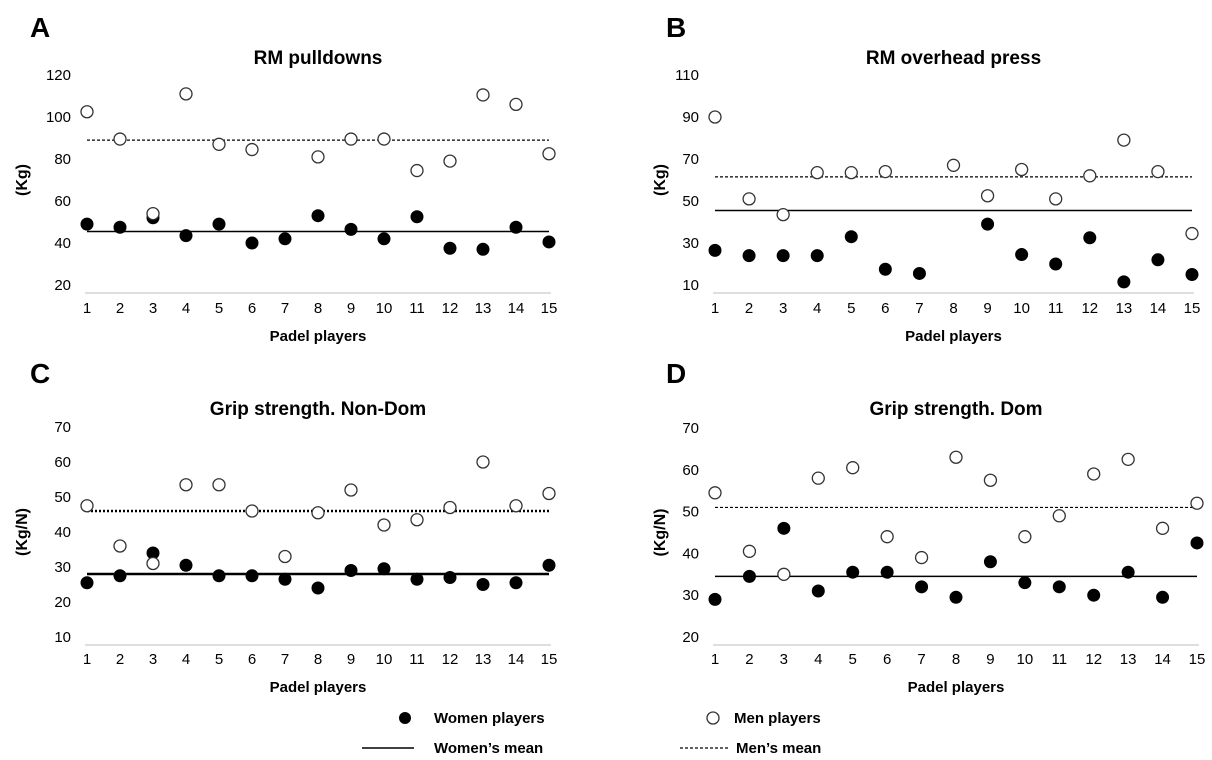 The width and height of the screenshot is (1212, 760). I want to click on x-tick-label: 5, so click(853, 659).